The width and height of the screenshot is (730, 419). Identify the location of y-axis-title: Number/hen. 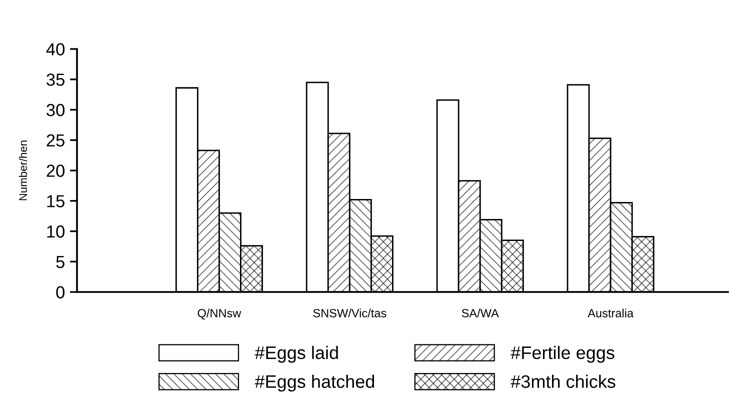
(23, 170).